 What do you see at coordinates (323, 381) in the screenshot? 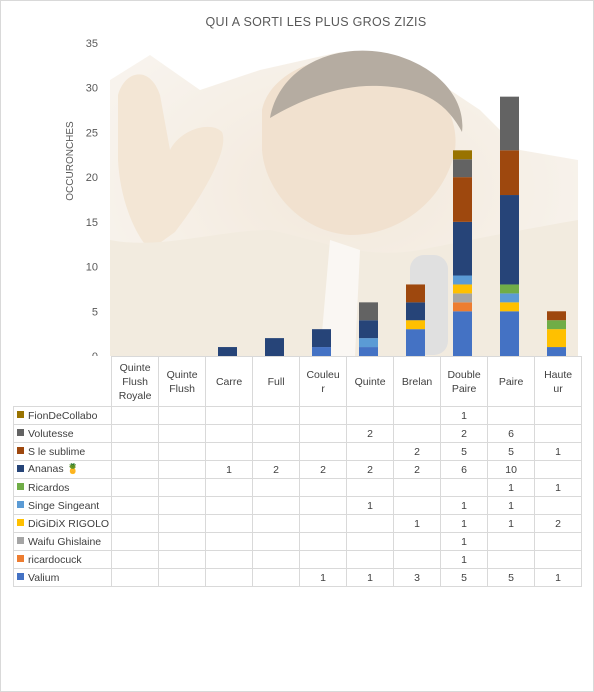
I see `category-header: Couleu r` at bounding box center [323, 381].